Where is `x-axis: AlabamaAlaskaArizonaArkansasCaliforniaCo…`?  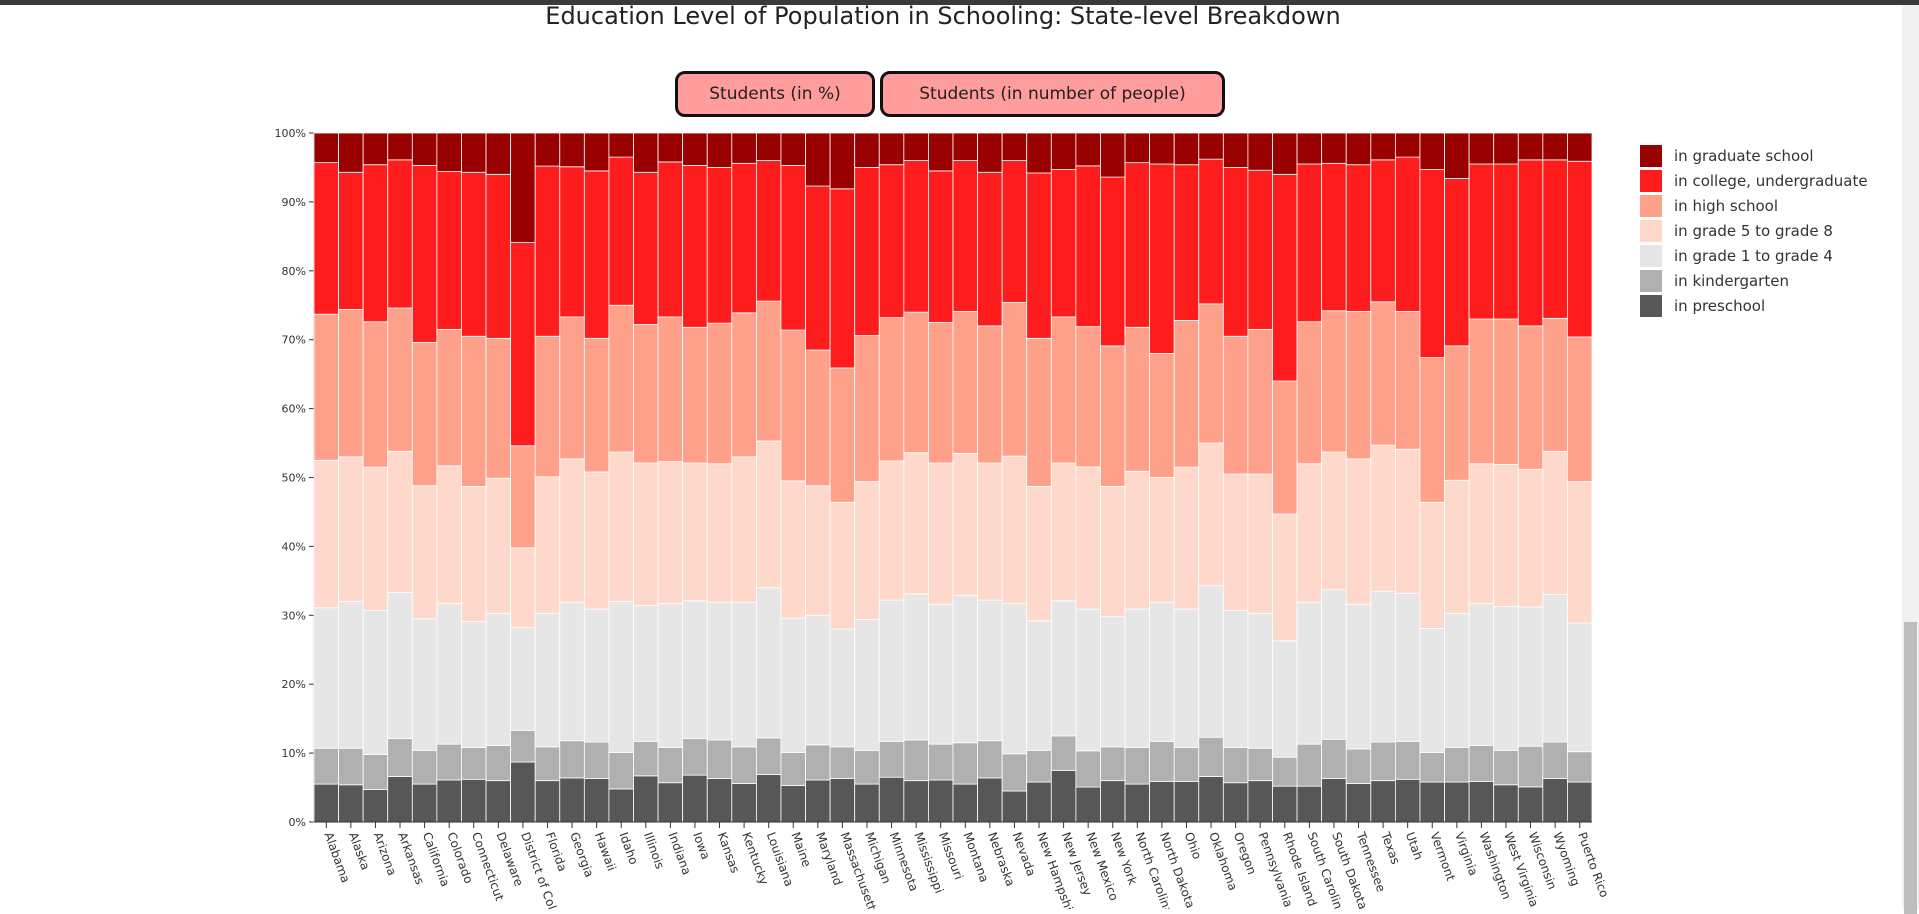 x-axis: AlabamaAlaskaArizonaArkansasCaliforniaCo… is located at coordinates (963, 865).